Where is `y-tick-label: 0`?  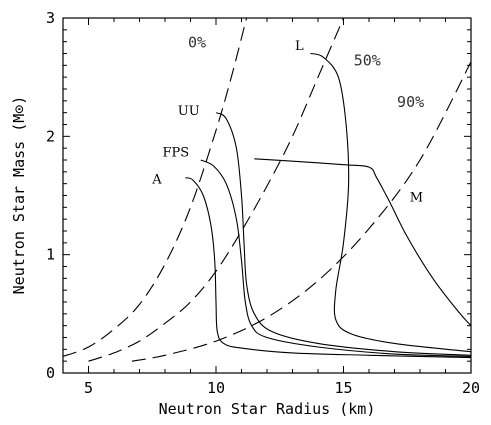 y-tick-label: 0 is located at coordinates (50, 373).